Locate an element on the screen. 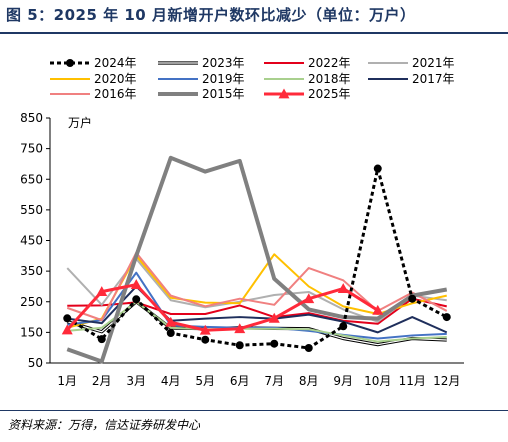  legend-label: 2019年 is located at coordinates (223, 79).